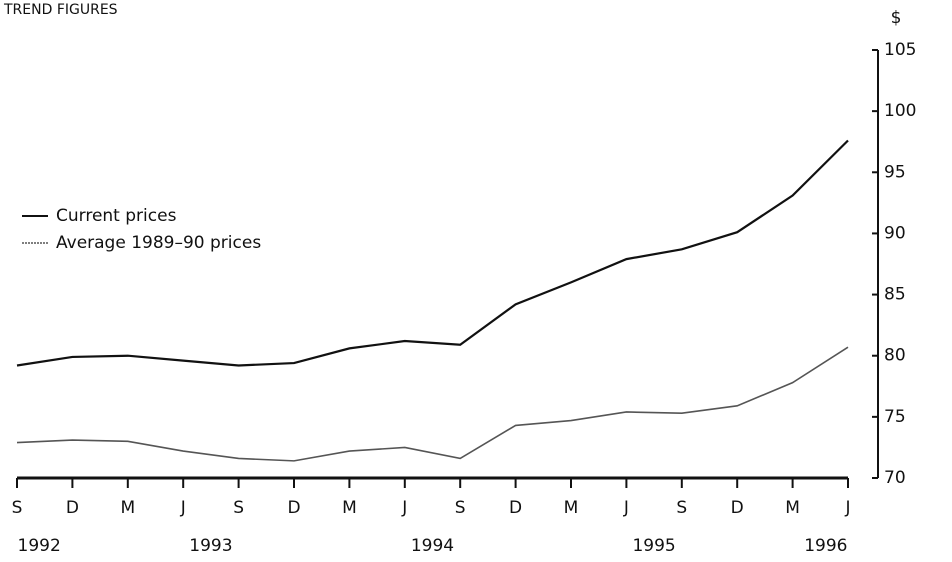  I want to click on y-tick-label: 95, so click(895, 172).